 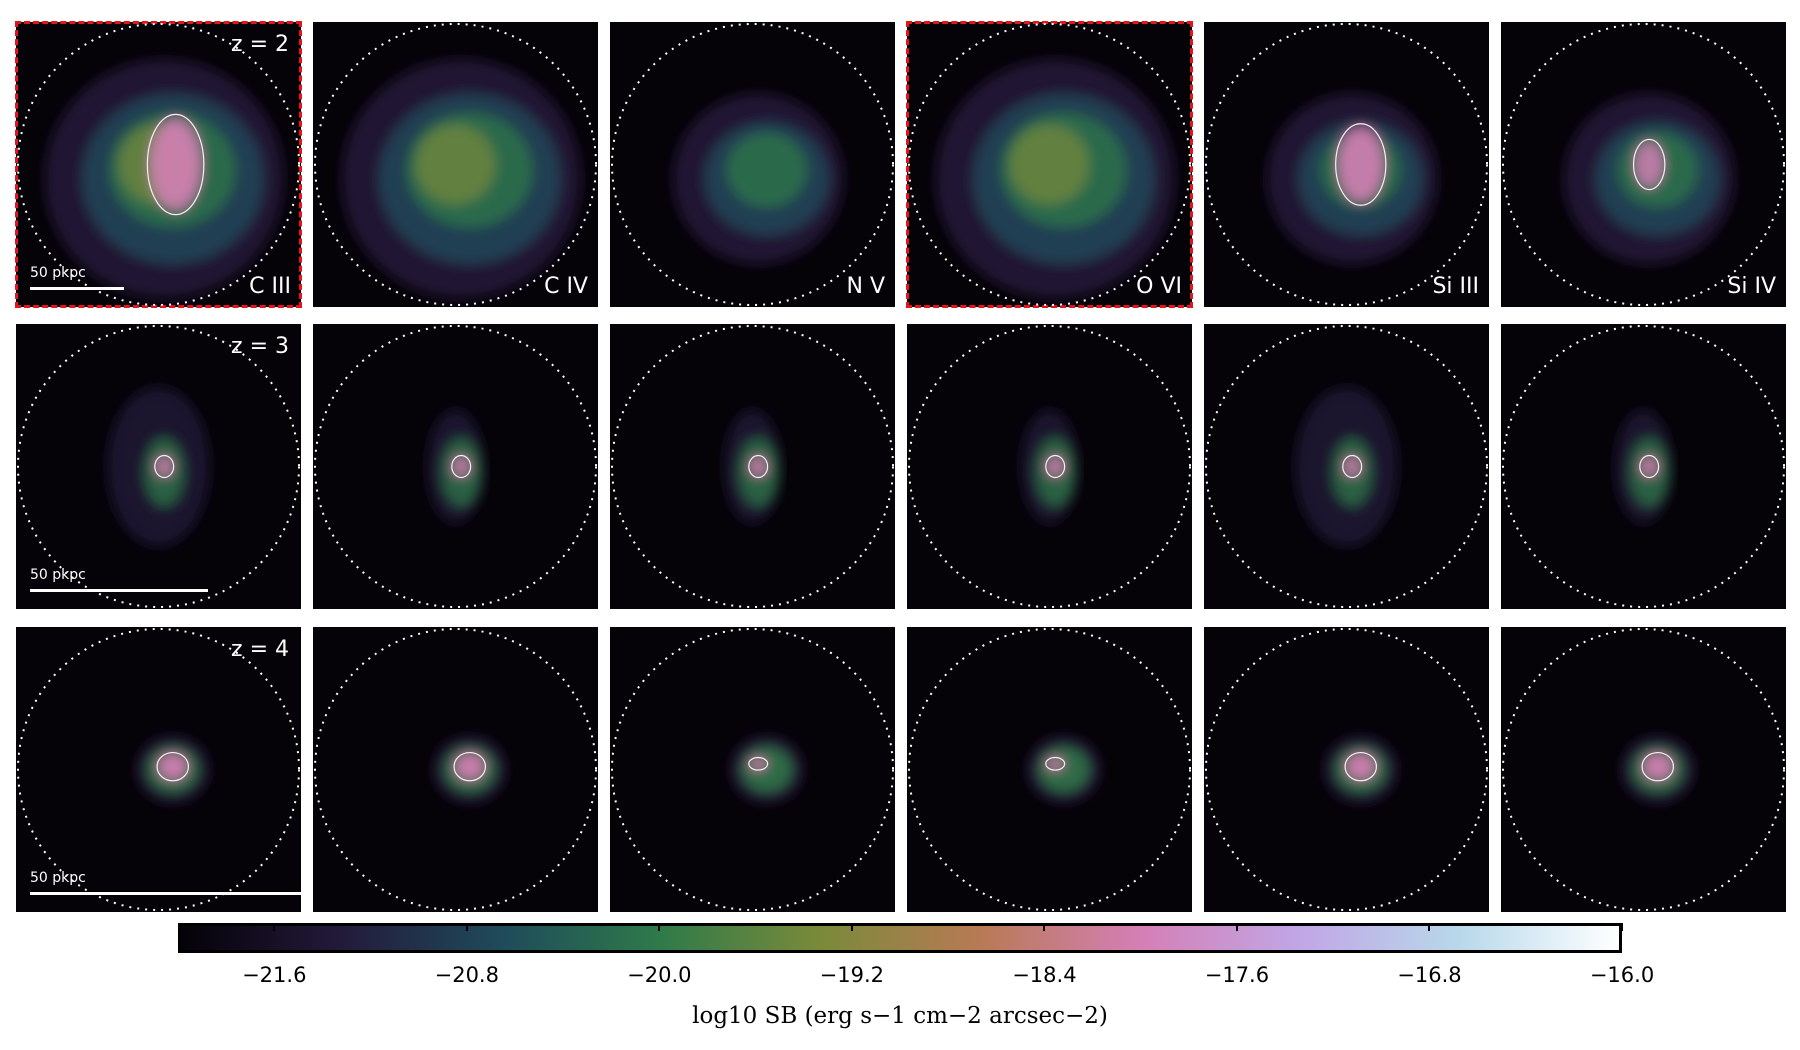 I want to click on redshift-label: z = 4, so click(x=260, y=649).